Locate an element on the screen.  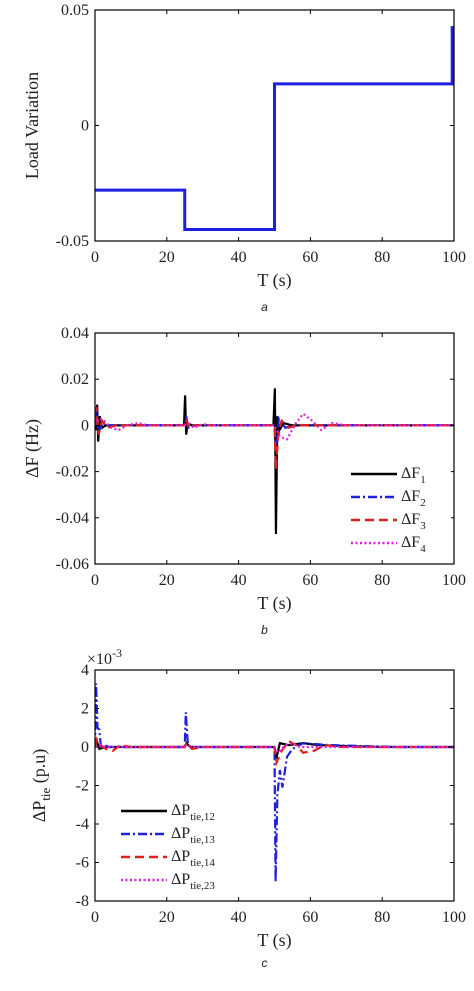
y-tick-label: 4 is located at coordinates (85, 670).